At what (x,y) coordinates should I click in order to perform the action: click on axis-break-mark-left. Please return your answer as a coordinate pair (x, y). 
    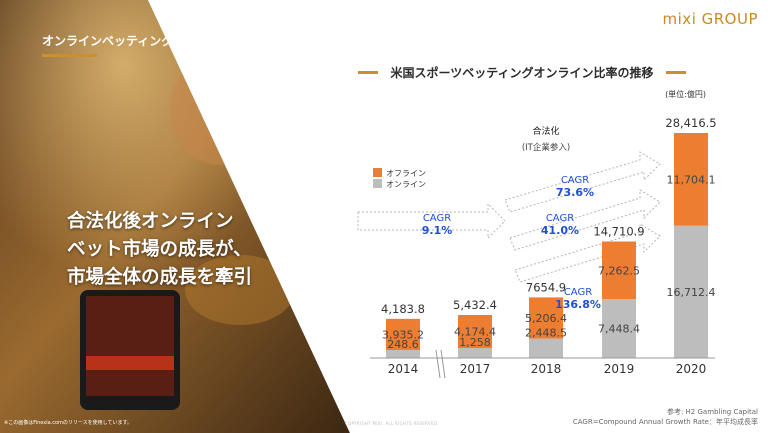
    Looking at the image, I should click on (438, 364).